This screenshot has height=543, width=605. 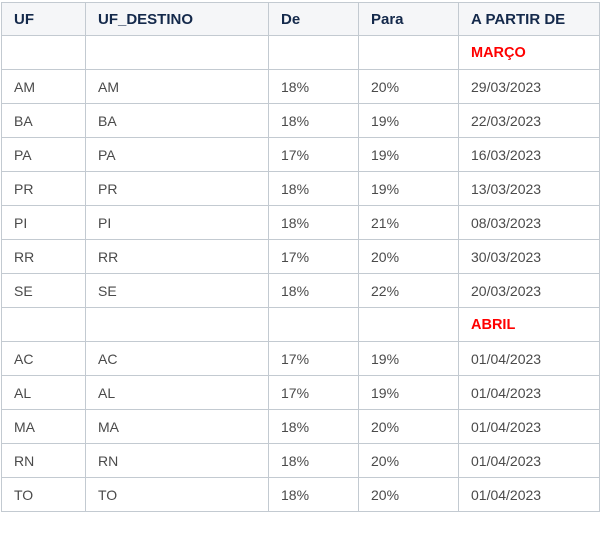 I want to click on table-row: RR RR 17% 20% 30/03/2023, so click(x=300, y=256).